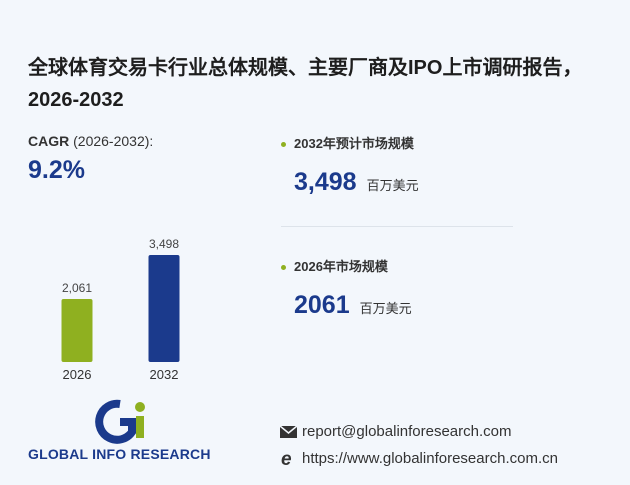  I want to click on stat-label-text: 2026年市场规模, so click(341, 266).